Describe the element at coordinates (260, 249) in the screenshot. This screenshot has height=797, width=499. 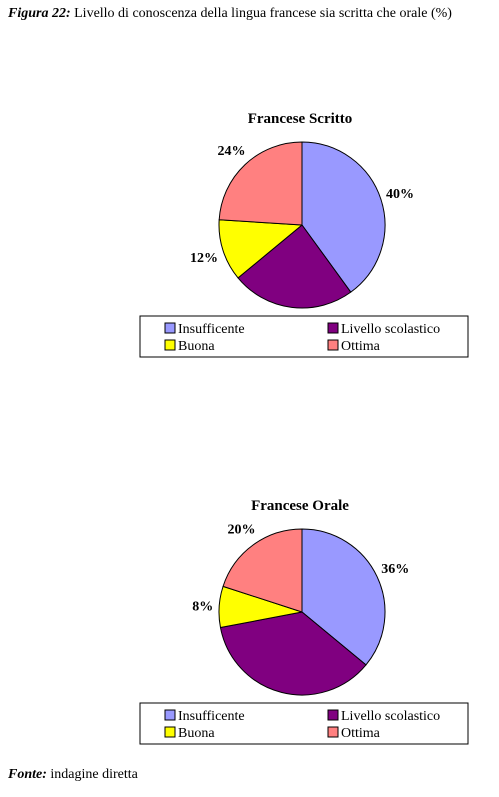
I see `pie-slice-buona` at that location.